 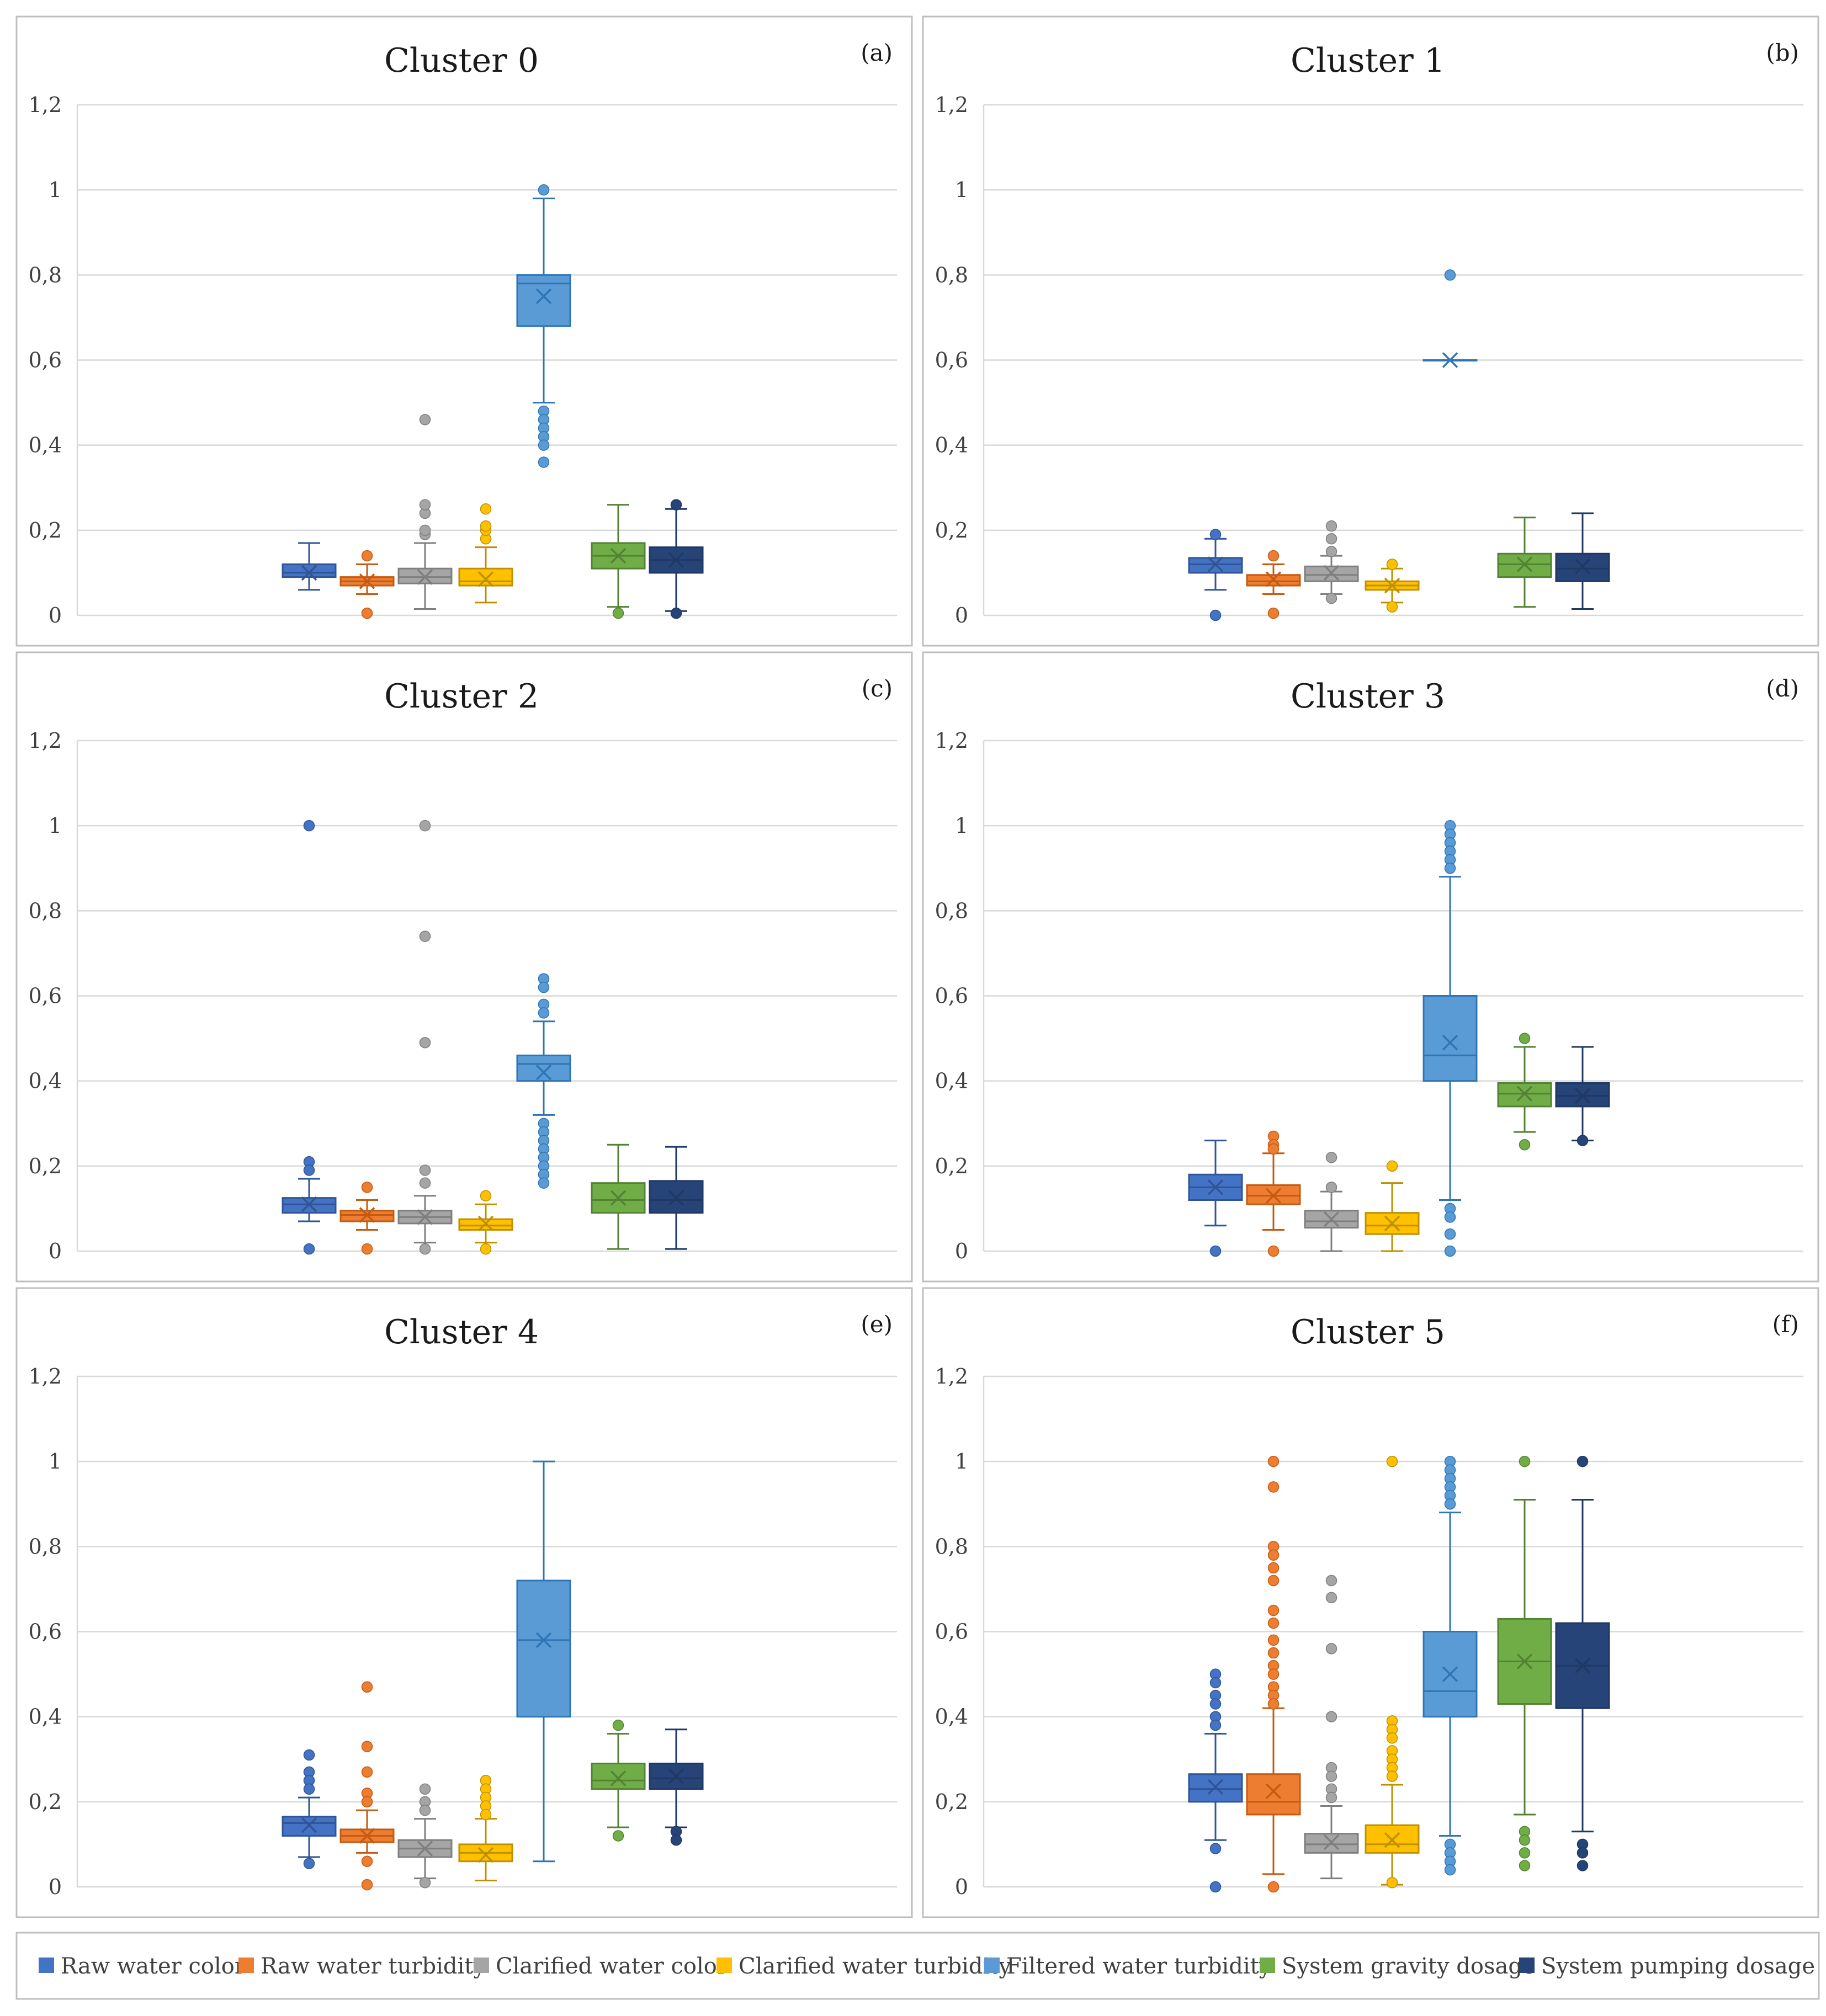 I want to click on y-tick-label: 0,8, so click(x=951, y=1546).